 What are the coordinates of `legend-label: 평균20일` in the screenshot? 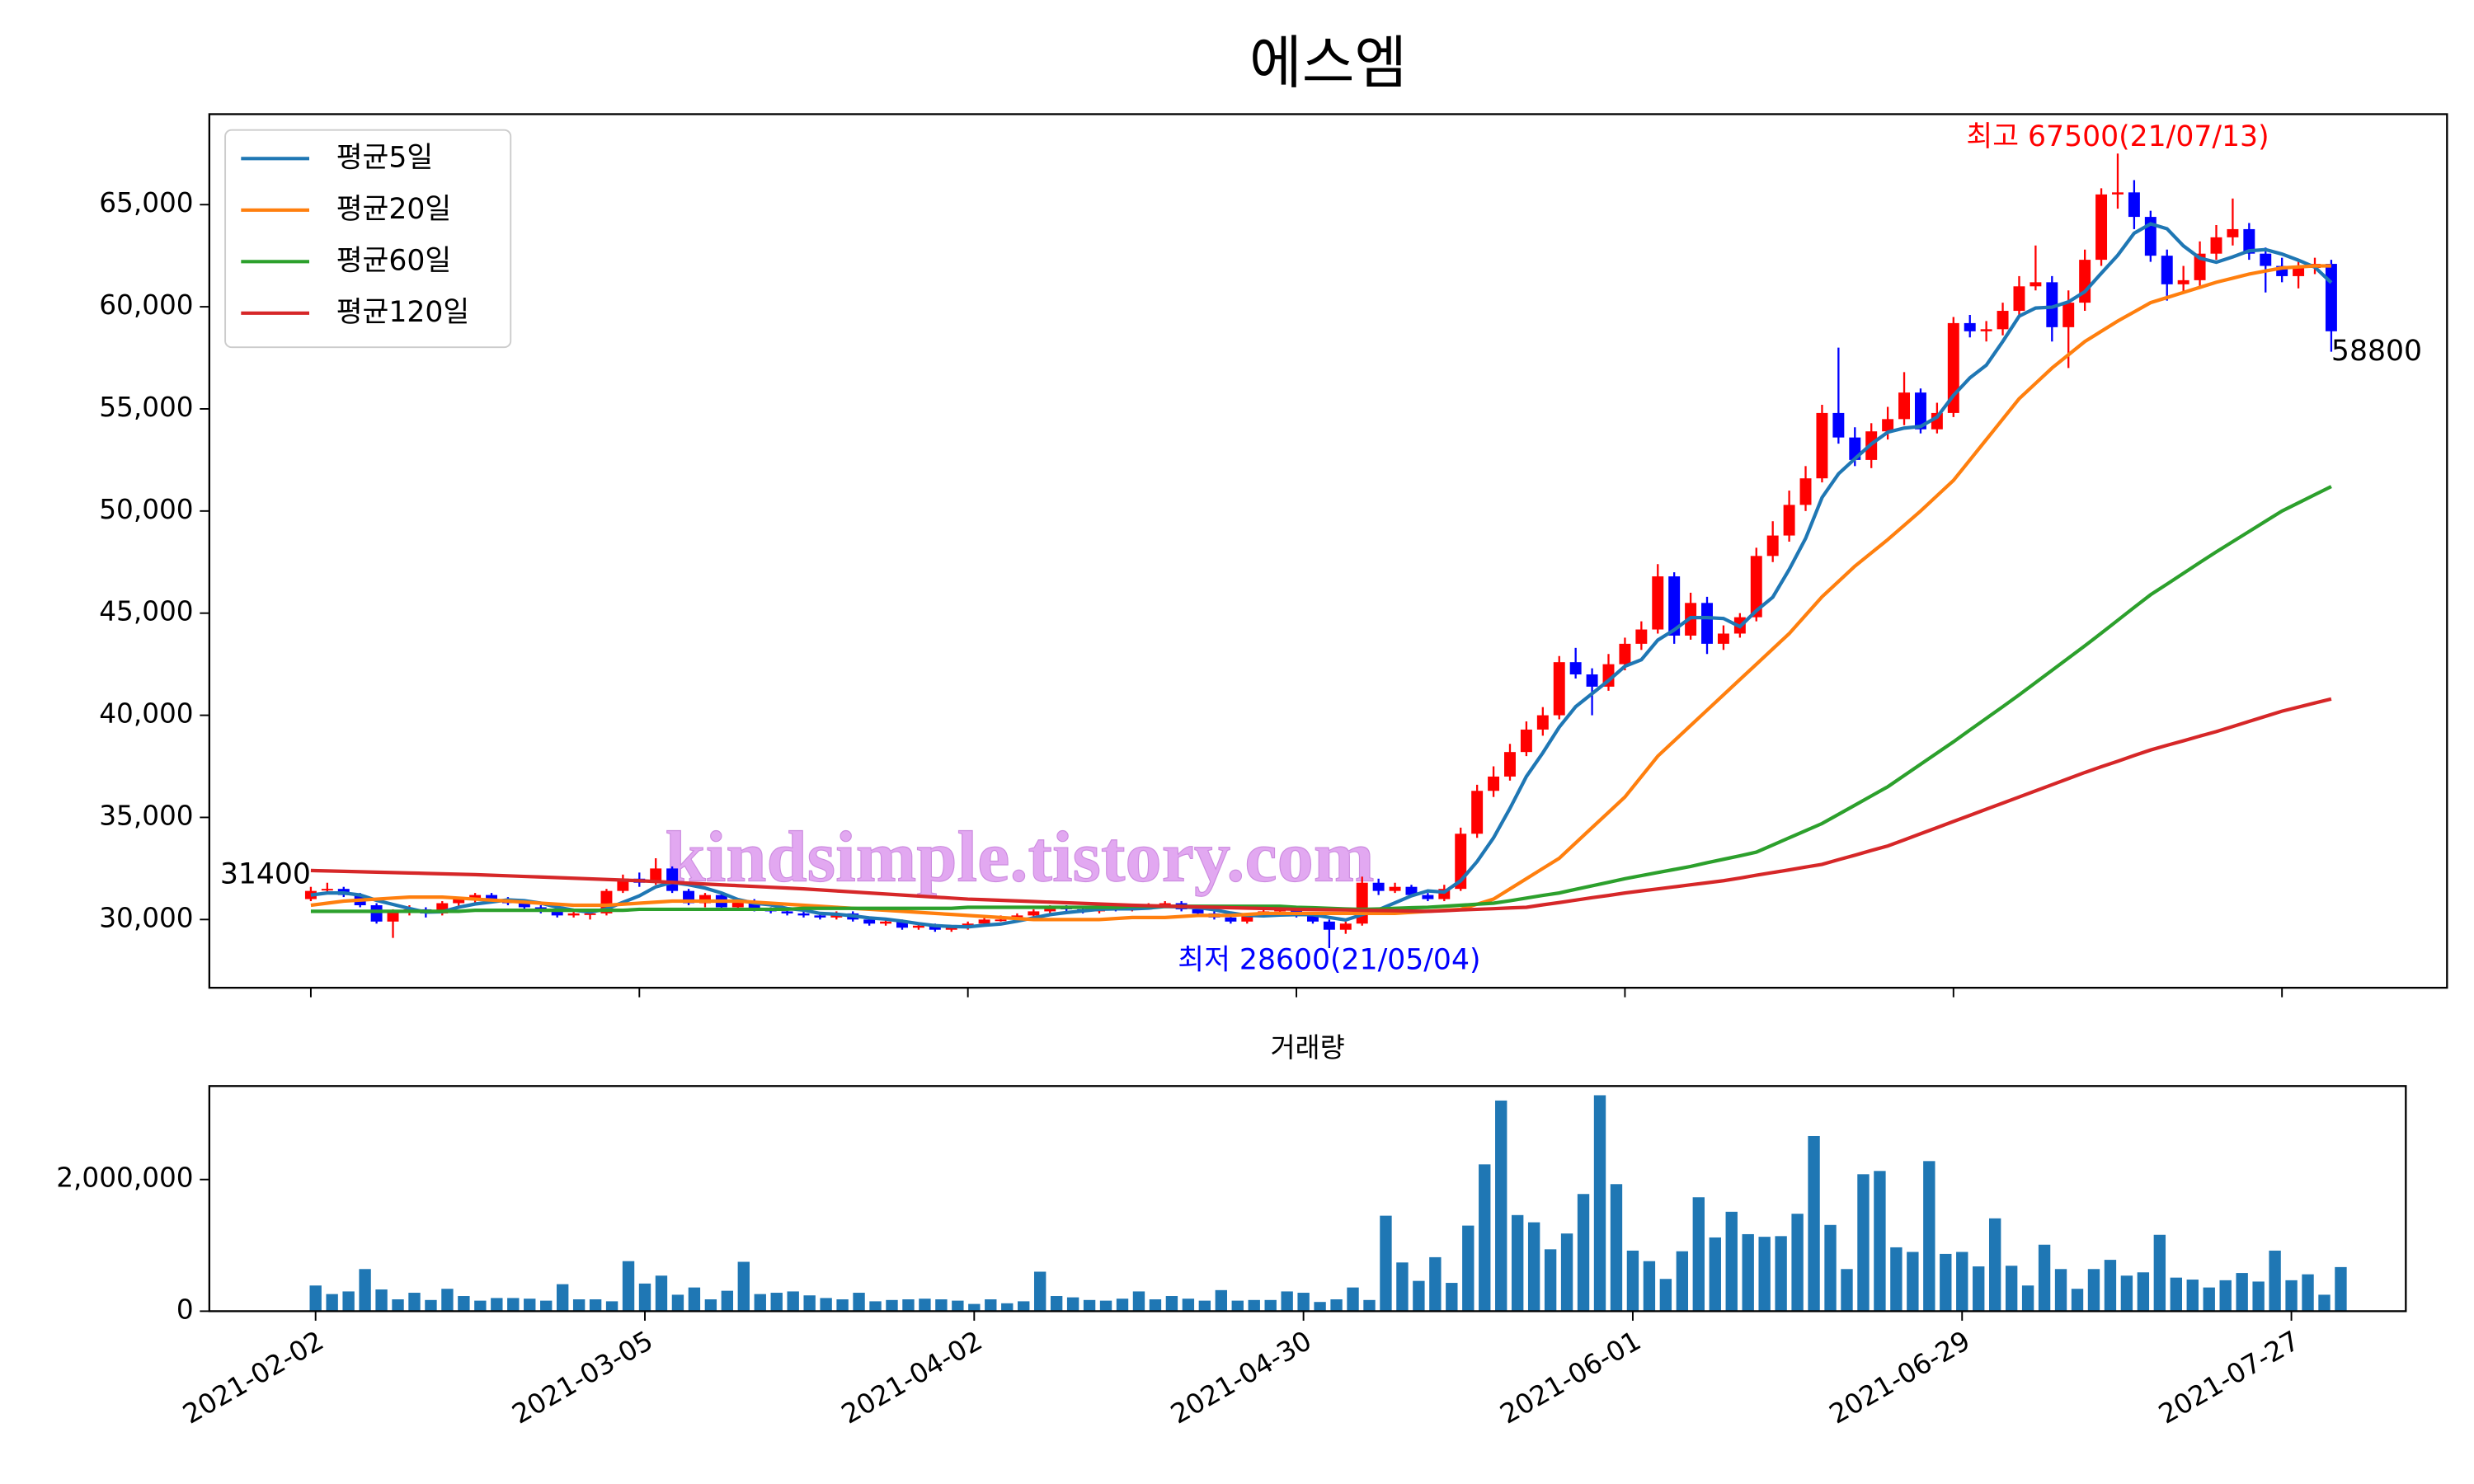 It's located at (394, 209).